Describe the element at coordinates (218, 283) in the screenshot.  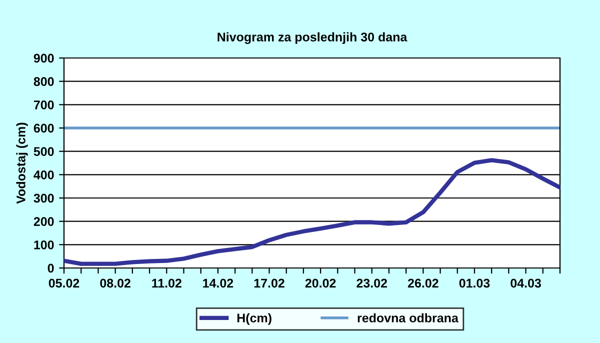
I see `x-tick-label: 14.02` at that location.